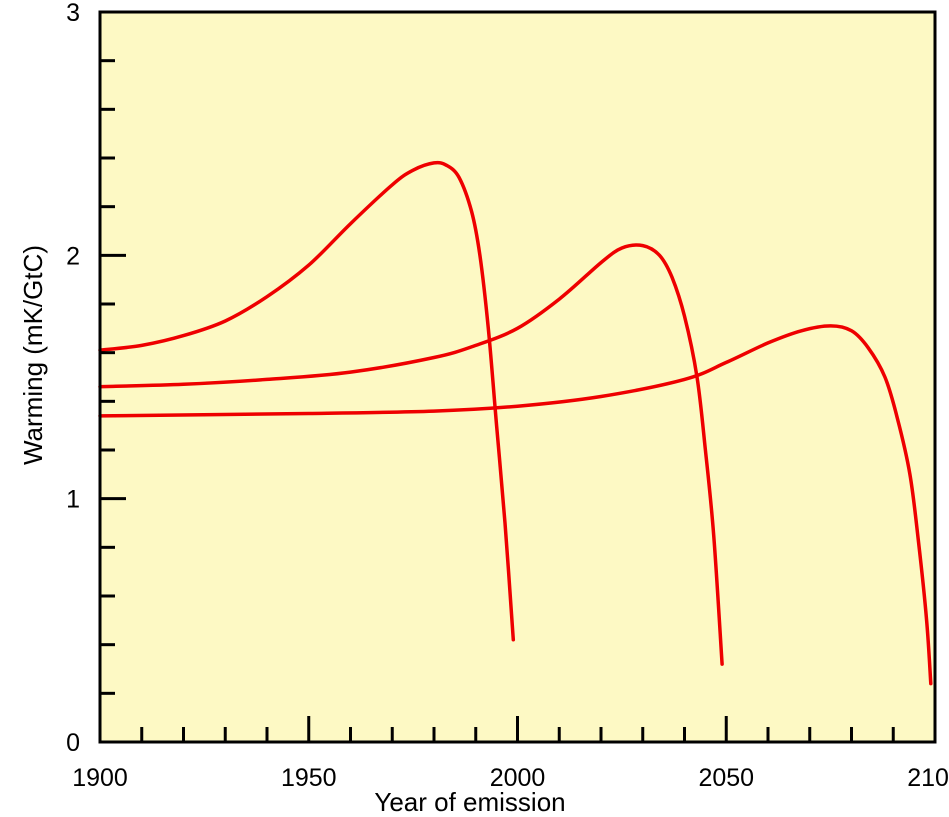 The width and height of the screenshot is (949, 817). I want to click on x-tick-label: 2000, so click(518, 778).